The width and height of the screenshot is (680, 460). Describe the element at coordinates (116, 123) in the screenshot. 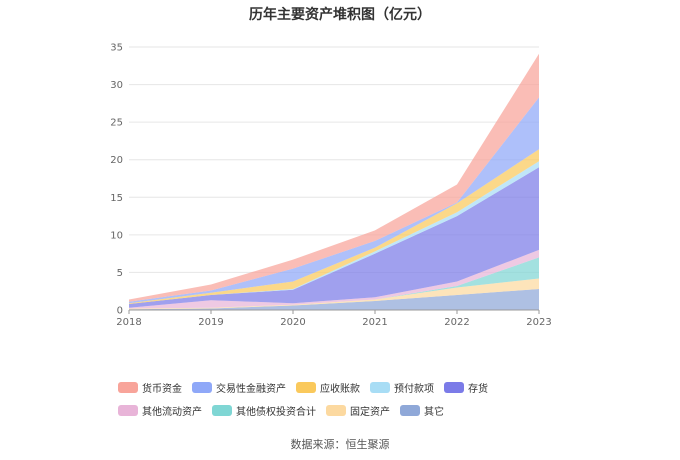

I see `y-tick-label: 25` at that location.